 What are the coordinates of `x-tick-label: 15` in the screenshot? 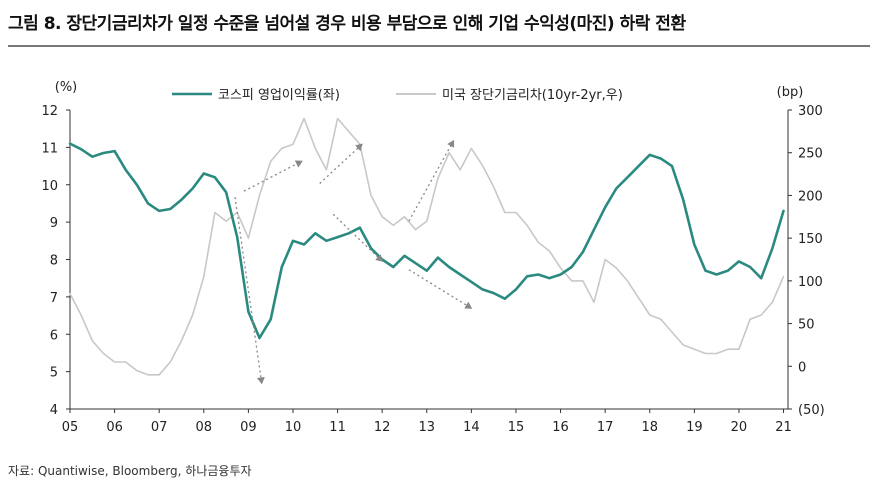 It's located at (516, 427).